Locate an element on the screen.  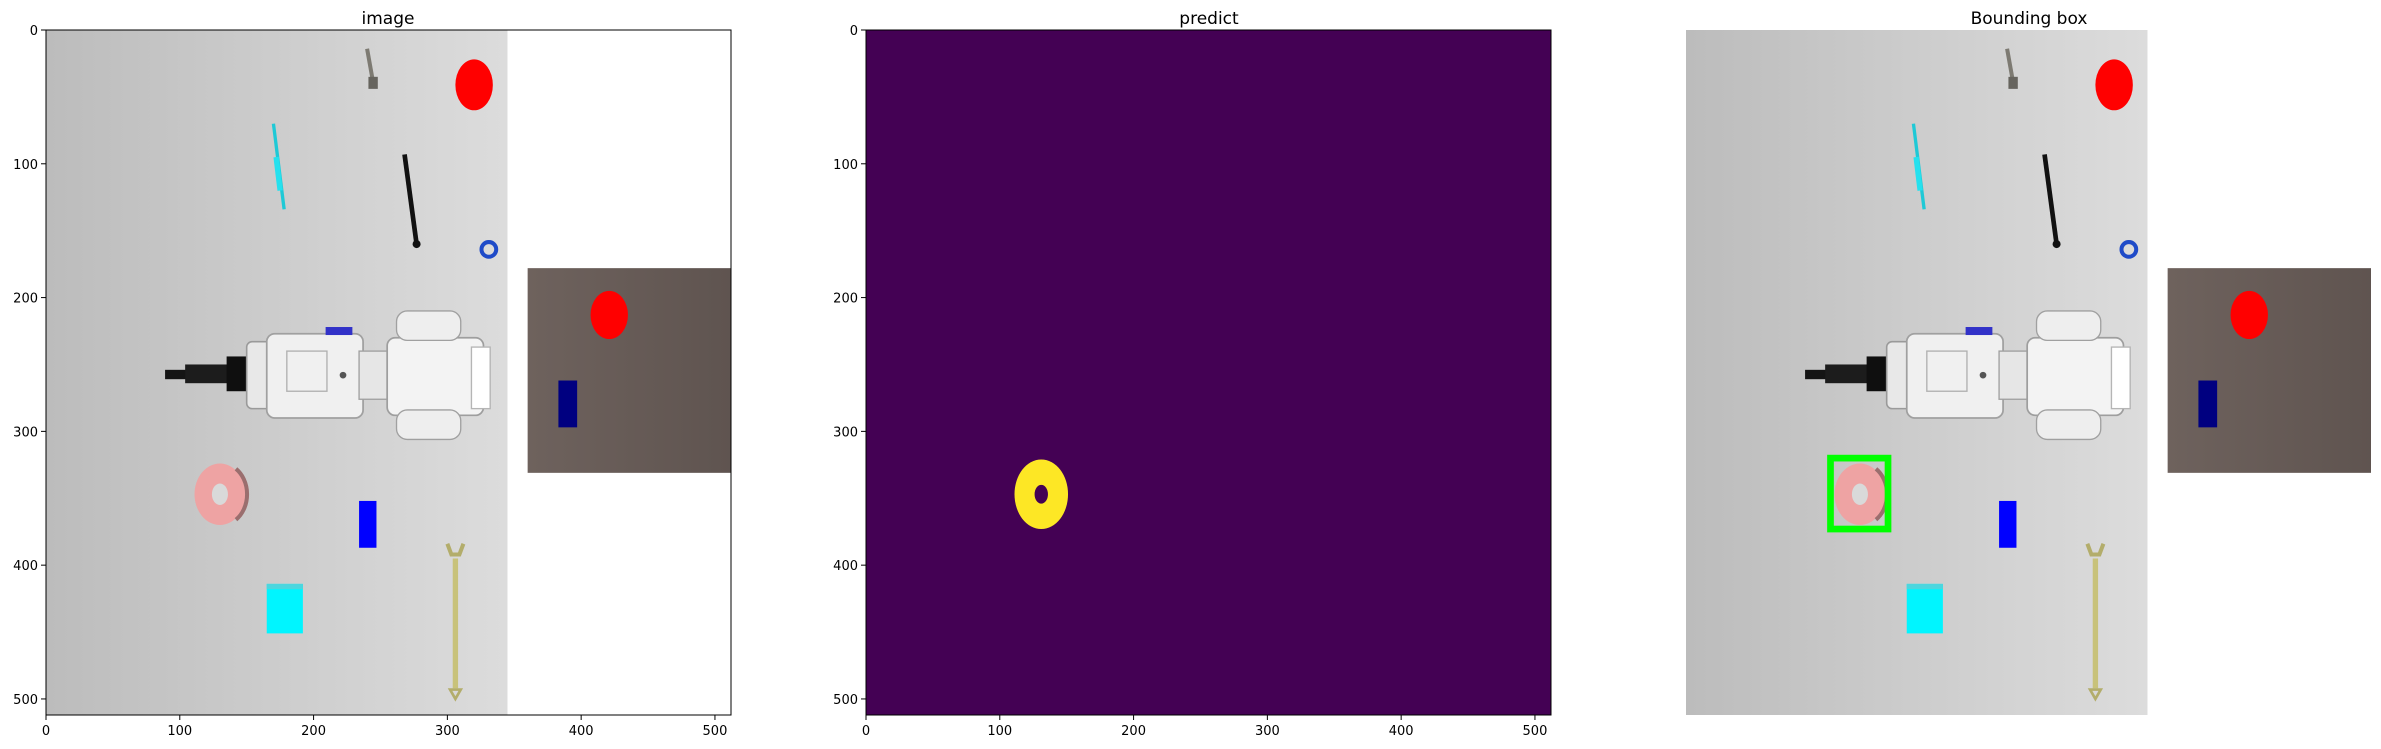
detection-bounding-box is located at coordinates (1859, 493).